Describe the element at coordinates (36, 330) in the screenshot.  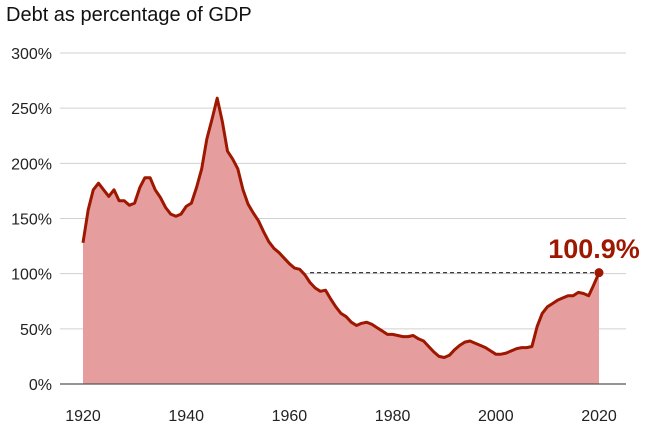
I see `y-tick-label: 50%` at that location.